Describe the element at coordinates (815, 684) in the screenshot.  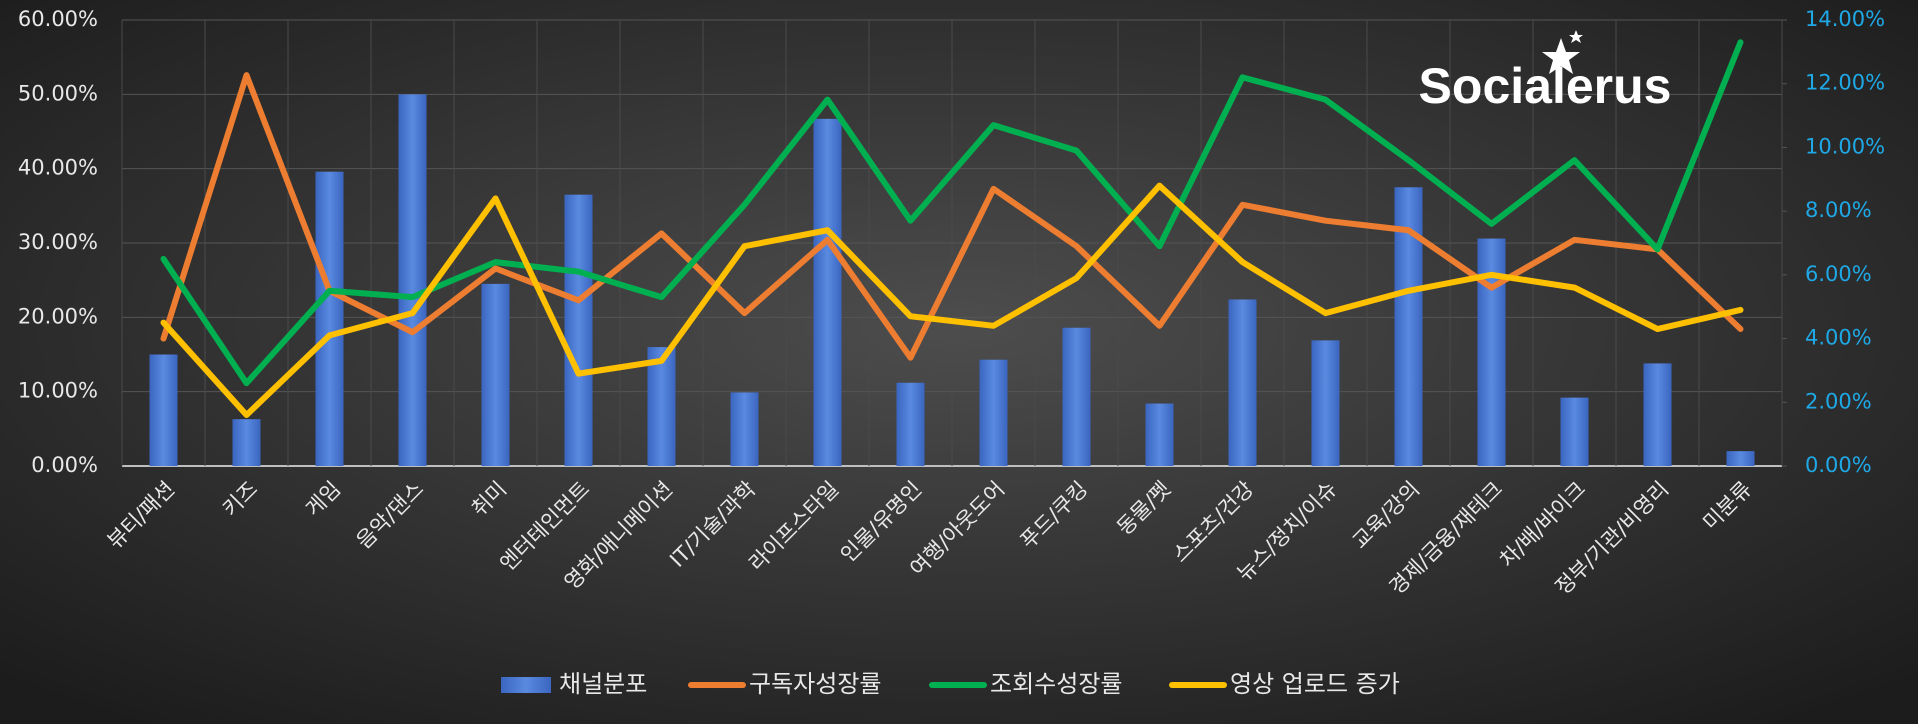
I see `legend-label: 구독자성장률` at that location.